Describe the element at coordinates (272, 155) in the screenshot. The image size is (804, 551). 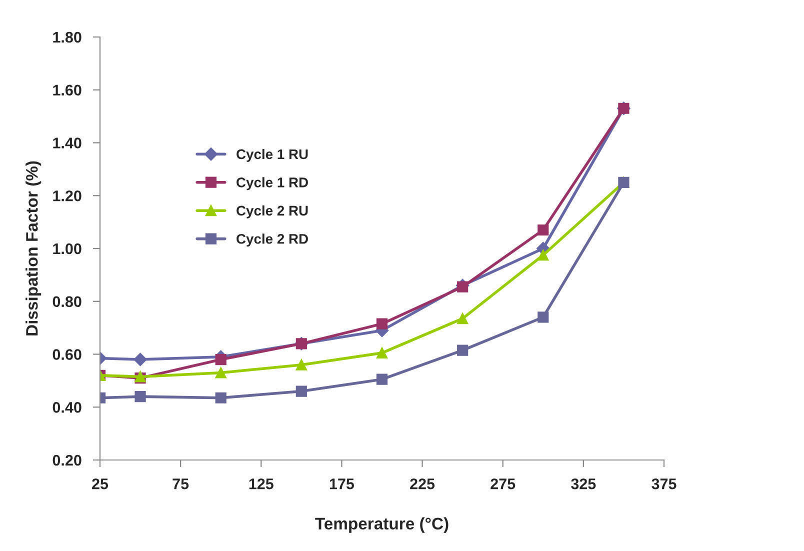
I see `legend-label: Cycle 1 RU` at that location.